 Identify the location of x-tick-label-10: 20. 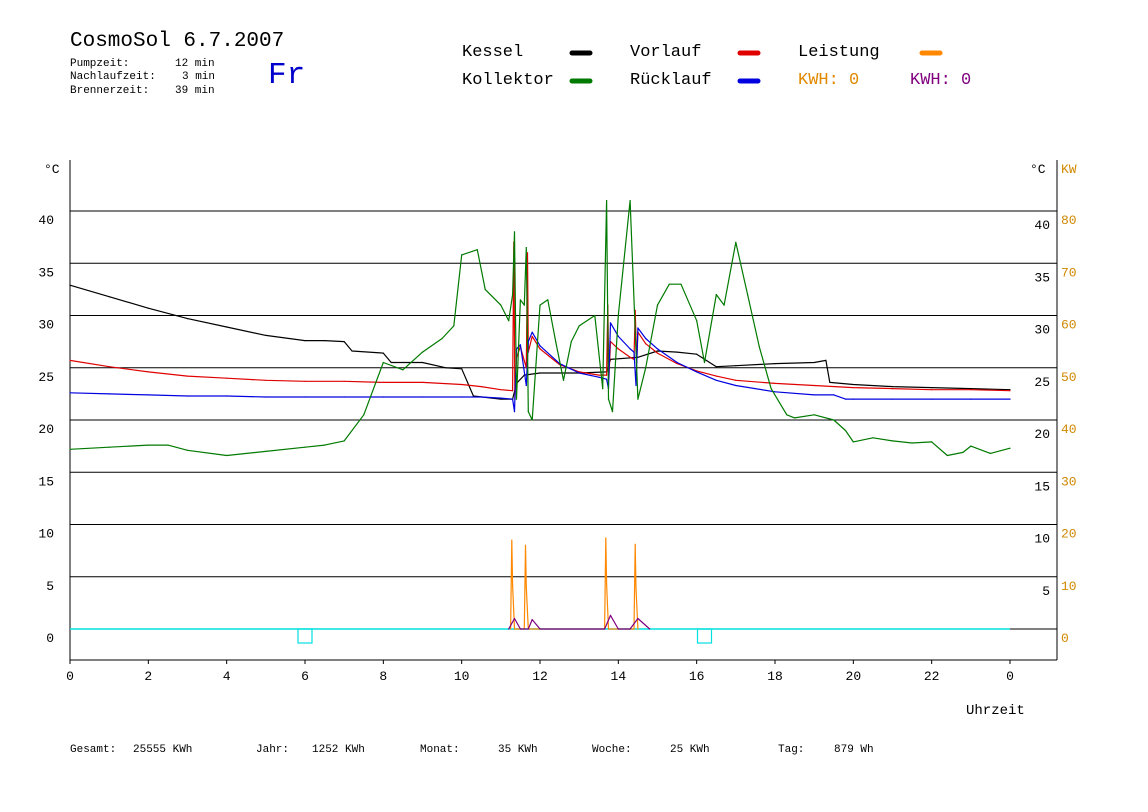
(854, 676).